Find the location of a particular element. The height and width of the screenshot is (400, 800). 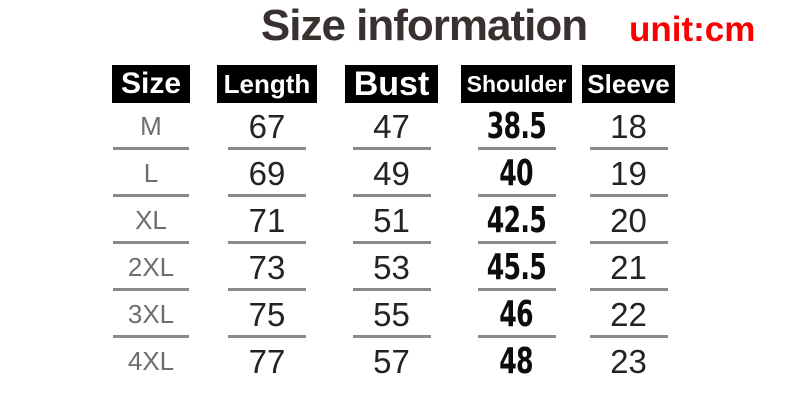

length-value: 69 is located at coordinates (267, 173).